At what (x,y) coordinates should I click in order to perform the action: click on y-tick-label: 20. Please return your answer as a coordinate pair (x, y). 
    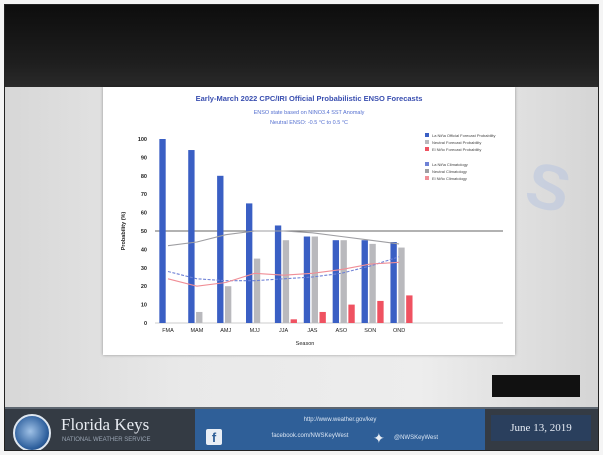
    Looking at the image, I should click on (144, 287).